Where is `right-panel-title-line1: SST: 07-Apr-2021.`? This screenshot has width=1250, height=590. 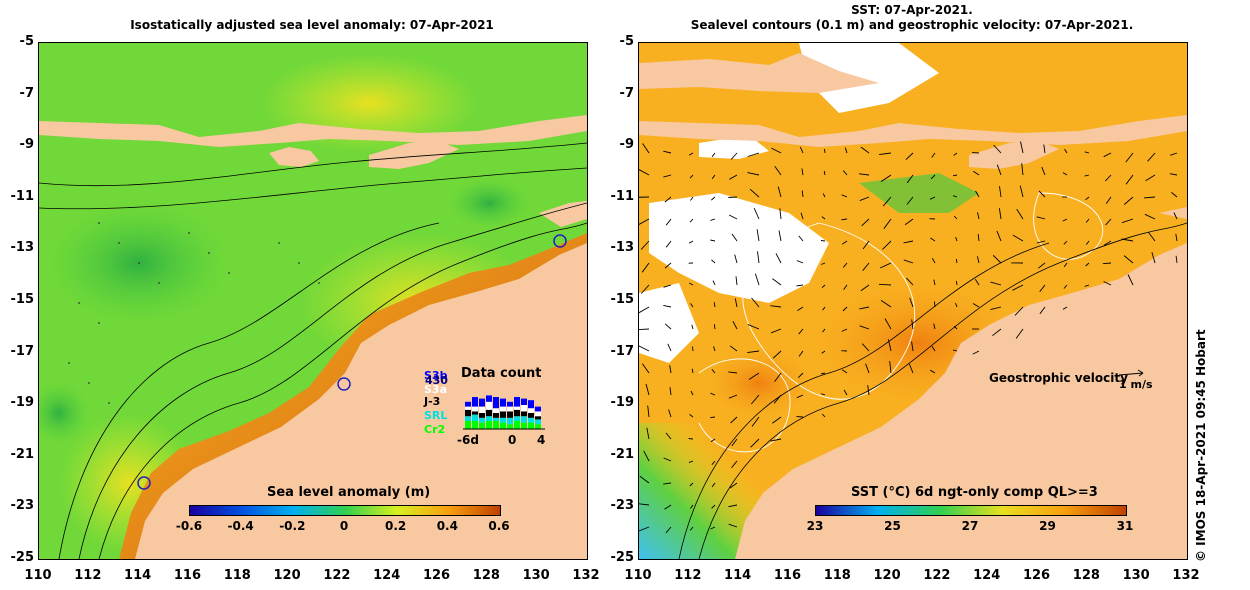 right-panel-title-line1: SST: 07-Apr-2021. is located at coordinates (912, 10).